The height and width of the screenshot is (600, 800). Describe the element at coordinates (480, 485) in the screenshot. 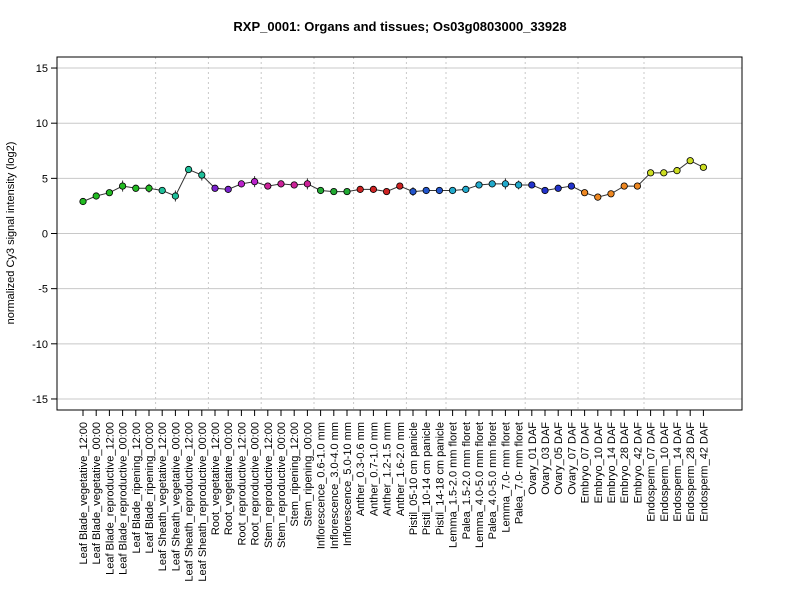

I see `x-tick-label: Lemma_4.0-5.0 mm floret` at that location.